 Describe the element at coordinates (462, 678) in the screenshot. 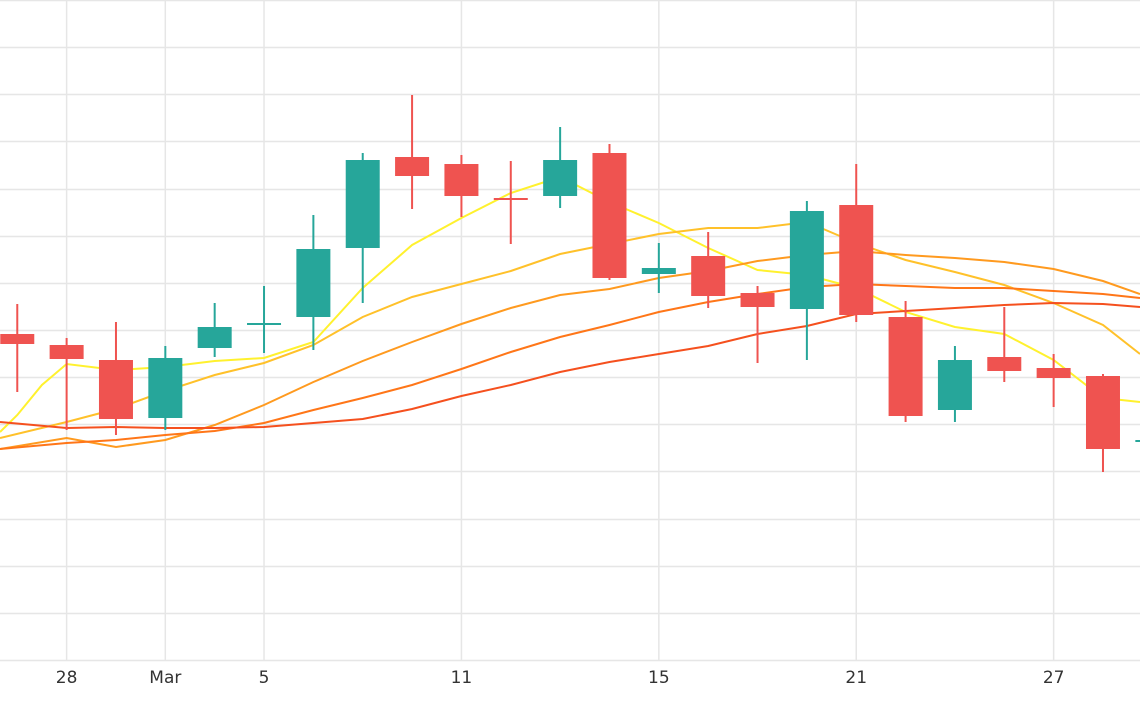

I see `x-tick-label: 11` at that location.